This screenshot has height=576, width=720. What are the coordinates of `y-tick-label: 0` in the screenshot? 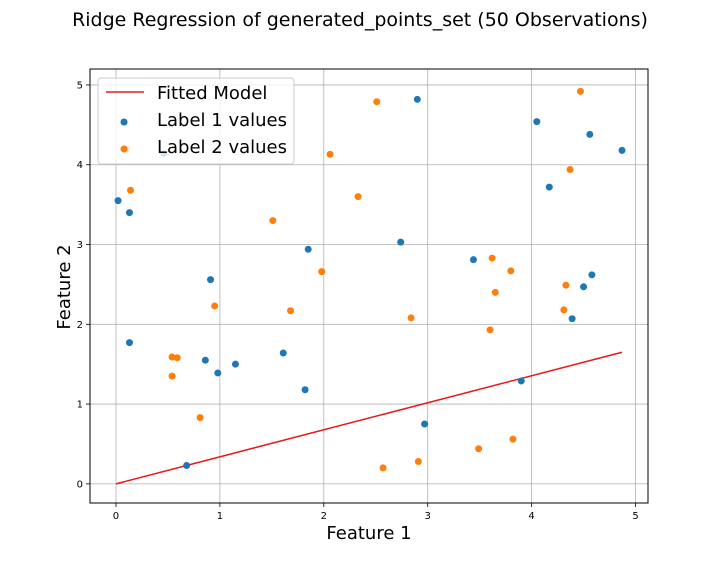 It's located at (80, 484).